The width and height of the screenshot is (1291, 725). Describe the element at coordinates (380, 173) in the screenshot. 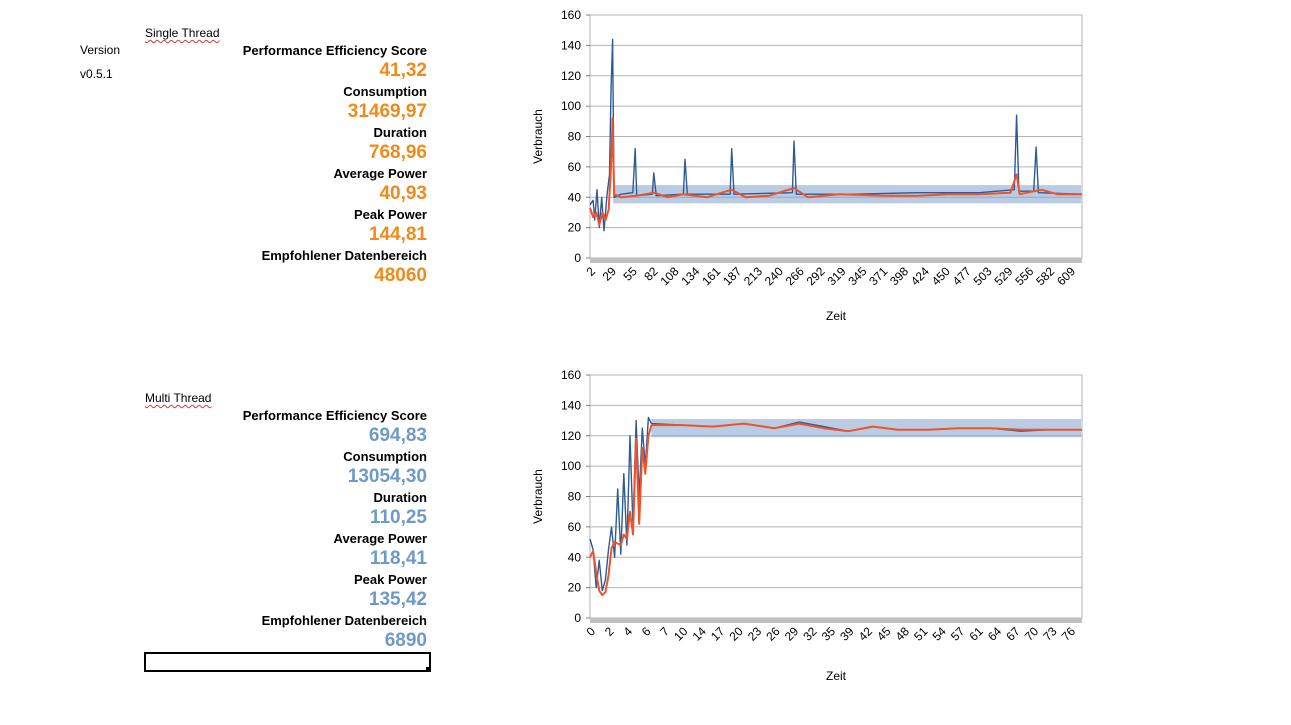

I see `st-avg-power-label: Average Power` at that location.